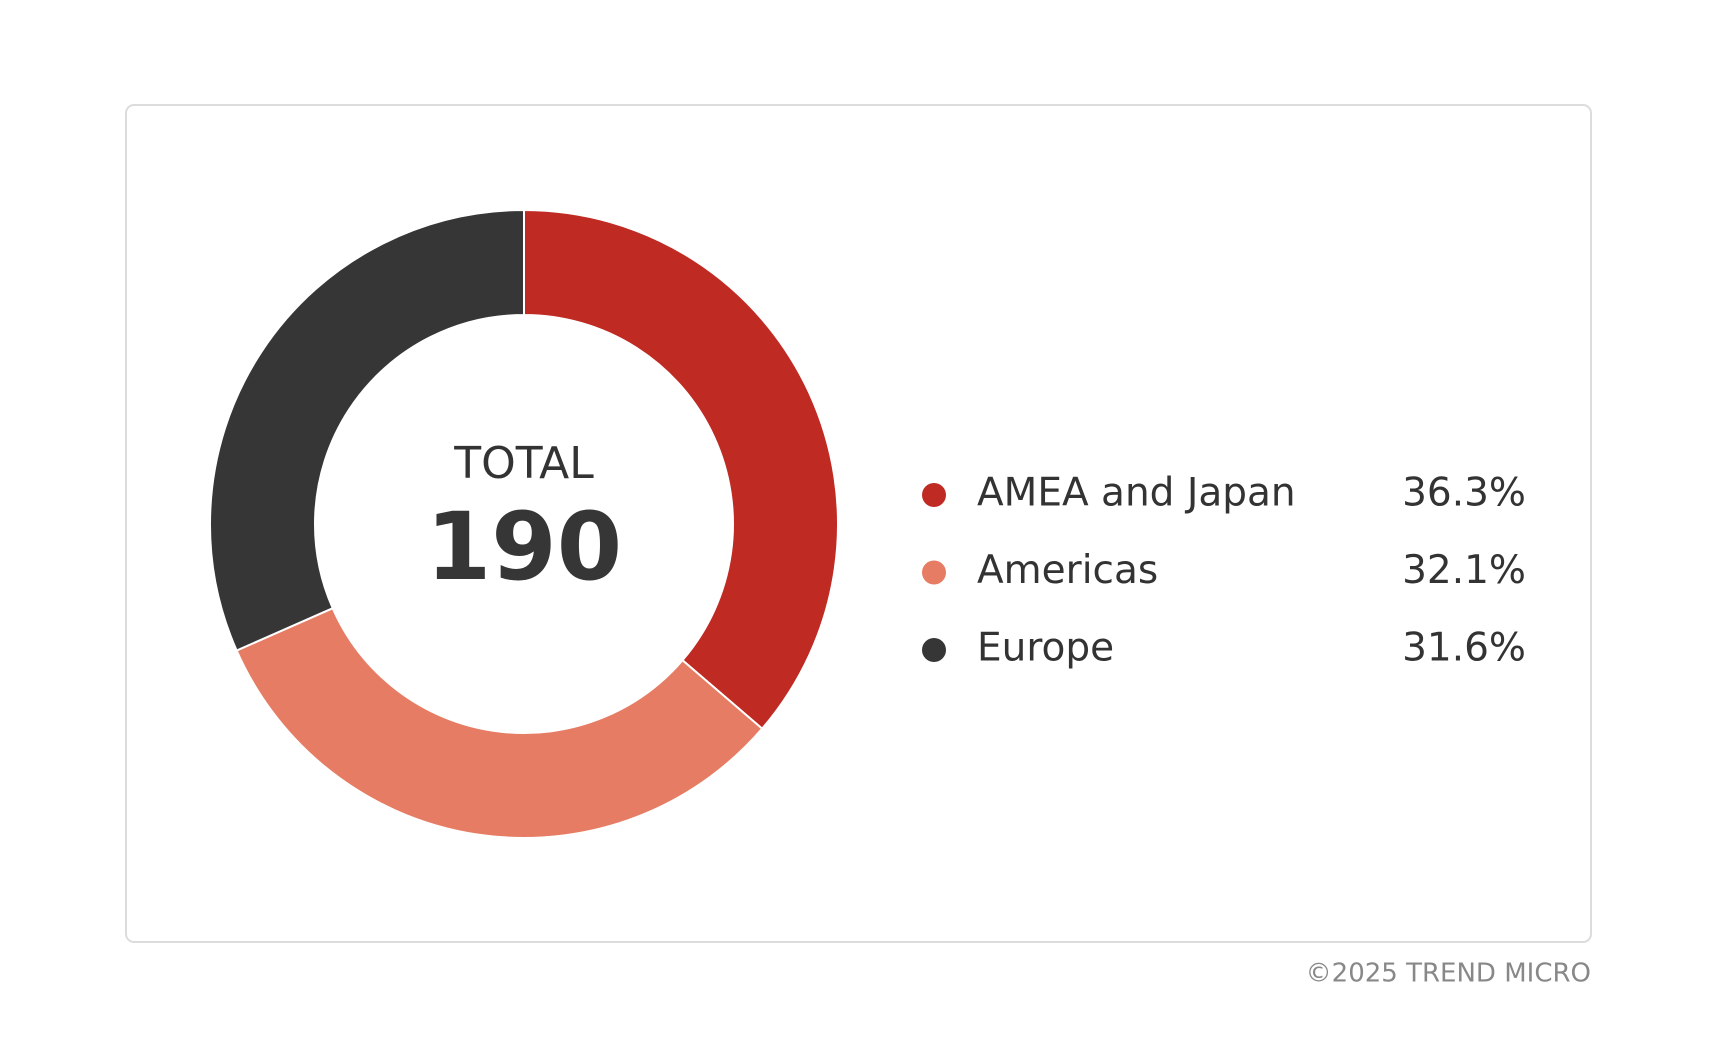  I want to click on center-label: TOTAL, so click(523, 463).